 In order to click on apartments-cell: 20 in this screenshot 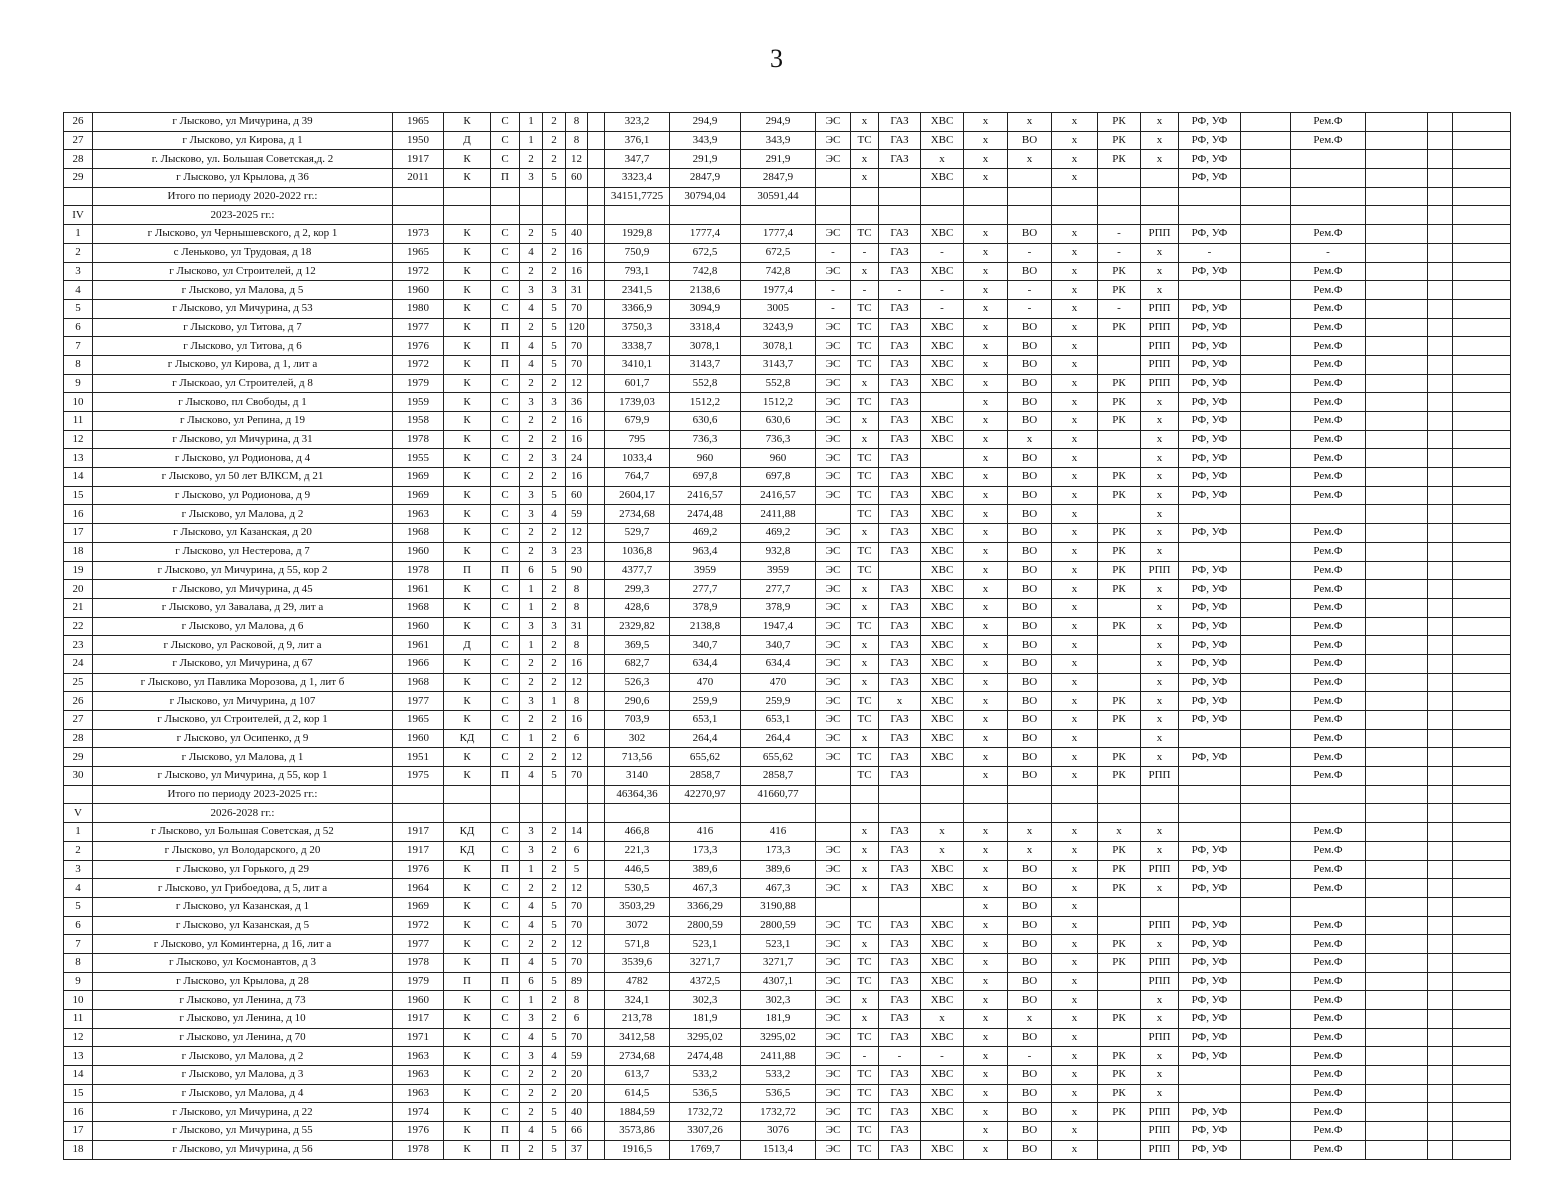, I will do `click(576, 1093)`.